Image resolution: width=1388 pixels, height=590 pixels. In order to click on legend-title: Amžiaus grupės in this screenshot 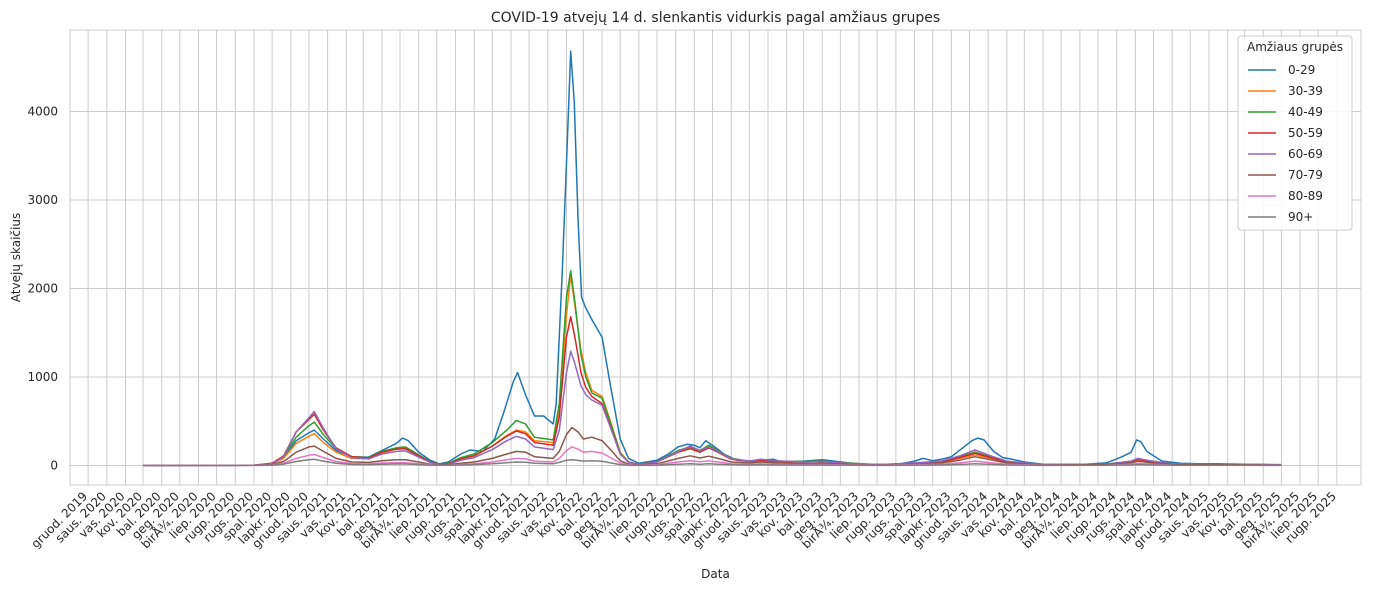, I will do `click(1295, 47)`.